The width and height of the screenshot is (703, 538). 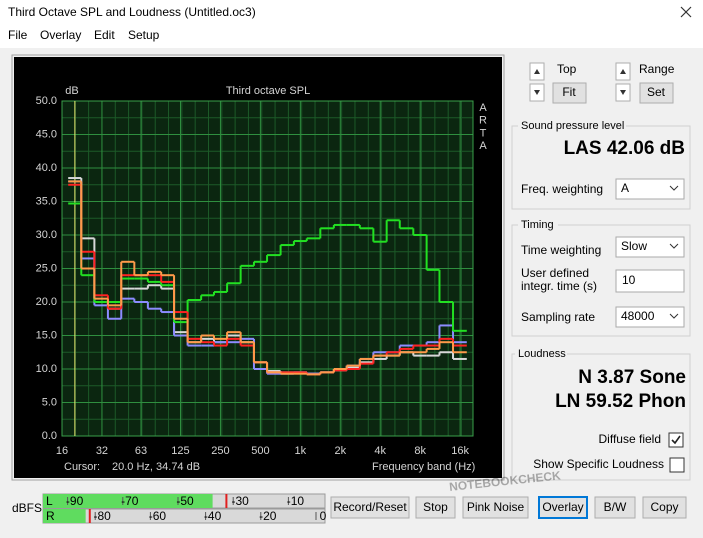 What do you see at coordinates (241, 501) in the screenshot?
I see `meter-tick-label: -30` at bounding box center [241, 501].